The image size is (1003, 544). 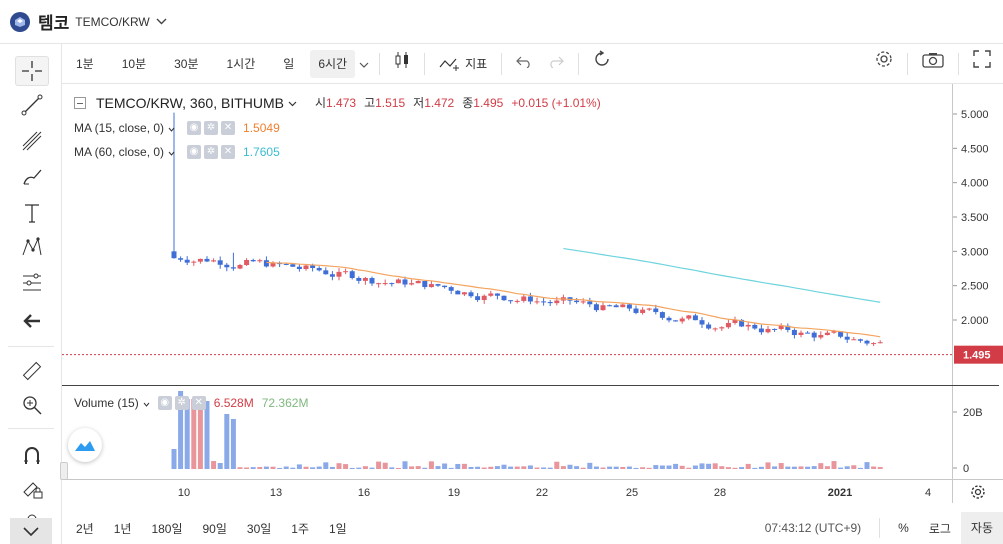 I want to click on magnet-icon, so click(x=32, y=455).